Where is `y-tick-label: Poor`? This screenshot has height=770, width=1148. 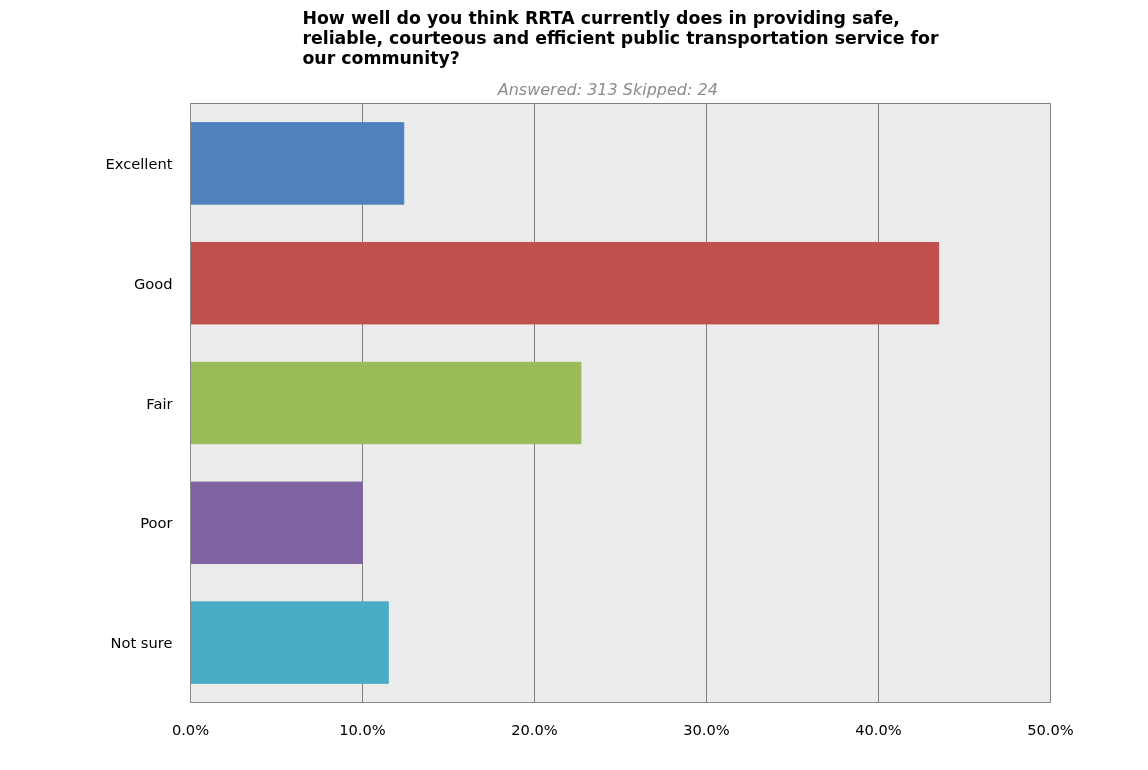
y-tick-label: Poor is located at coordinates (157, 523).